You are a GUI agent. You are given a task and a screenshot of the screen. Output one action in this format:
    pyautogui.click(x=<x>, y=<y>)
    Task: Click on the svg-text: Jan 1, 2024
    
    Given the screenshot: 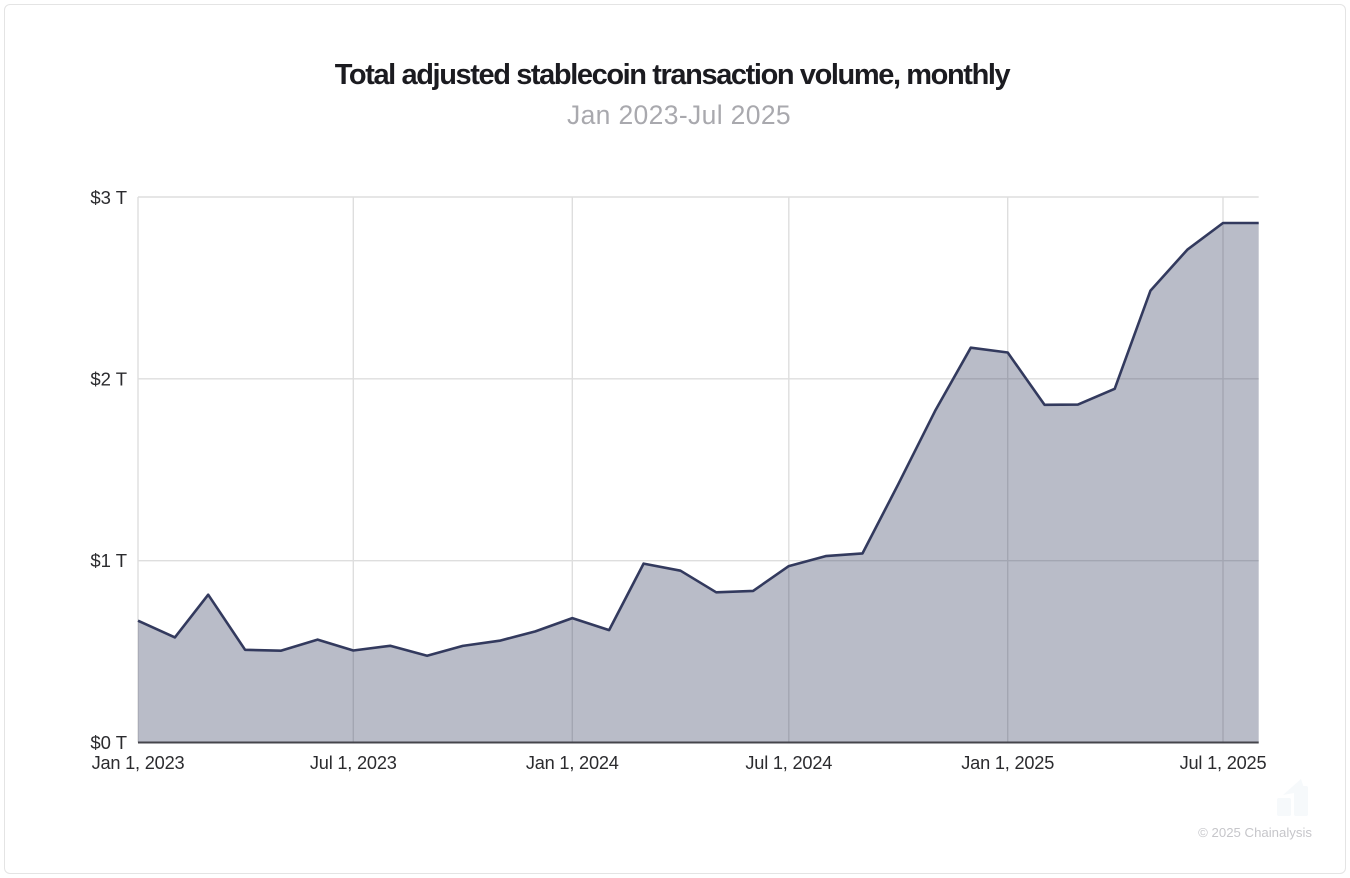 What is the action you would take?
    pyautogui.click(x=572, y=763)
    